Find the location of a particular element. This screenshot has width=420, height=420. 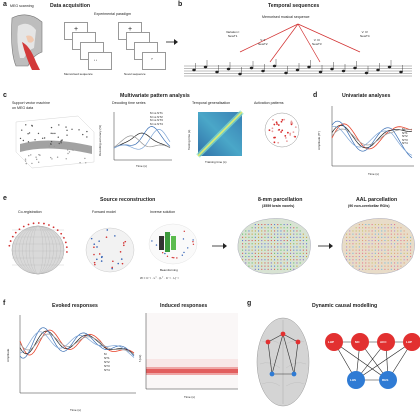

aal-subtitle: (90 non-cerebellar ROIs) is located at coordinates (369, 206).